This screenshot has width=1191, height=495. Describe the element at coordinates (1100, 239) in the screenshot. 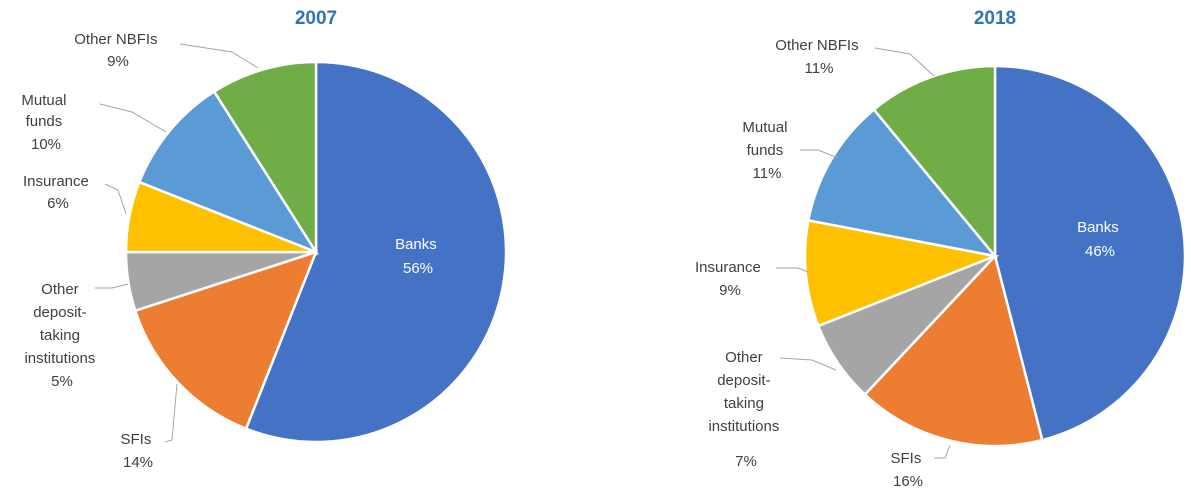

I see `slice-label-2018-banks: Banks 46%` at that location.